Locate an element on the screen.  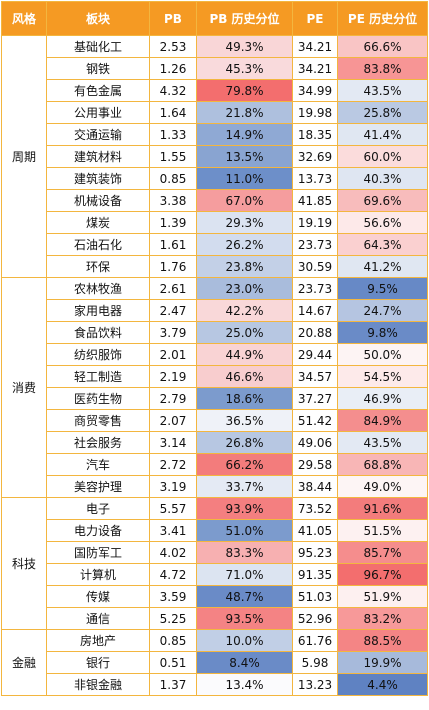
pb-value: 1.64 is located at coordinates (173, 112).